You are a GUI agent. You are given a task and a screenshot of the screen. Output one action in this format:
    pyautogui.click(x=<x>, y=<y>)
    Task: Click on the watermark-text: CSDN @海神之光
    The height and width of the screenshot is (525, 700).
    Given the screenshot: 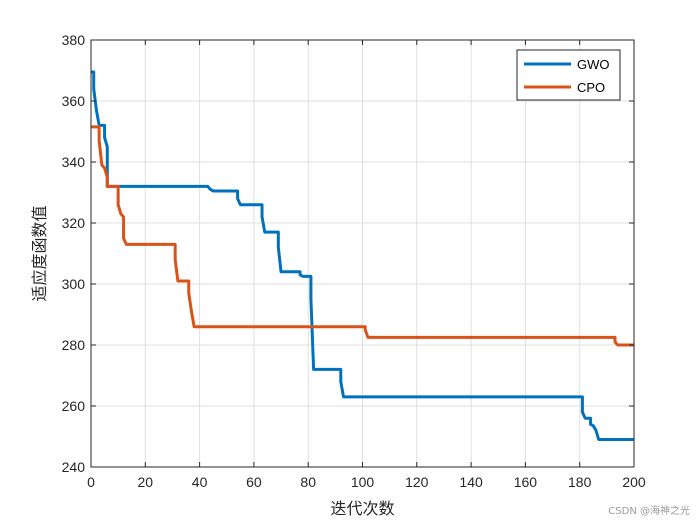 What is the action you would take?
    pyautogui.click(x=649, y=511)
    